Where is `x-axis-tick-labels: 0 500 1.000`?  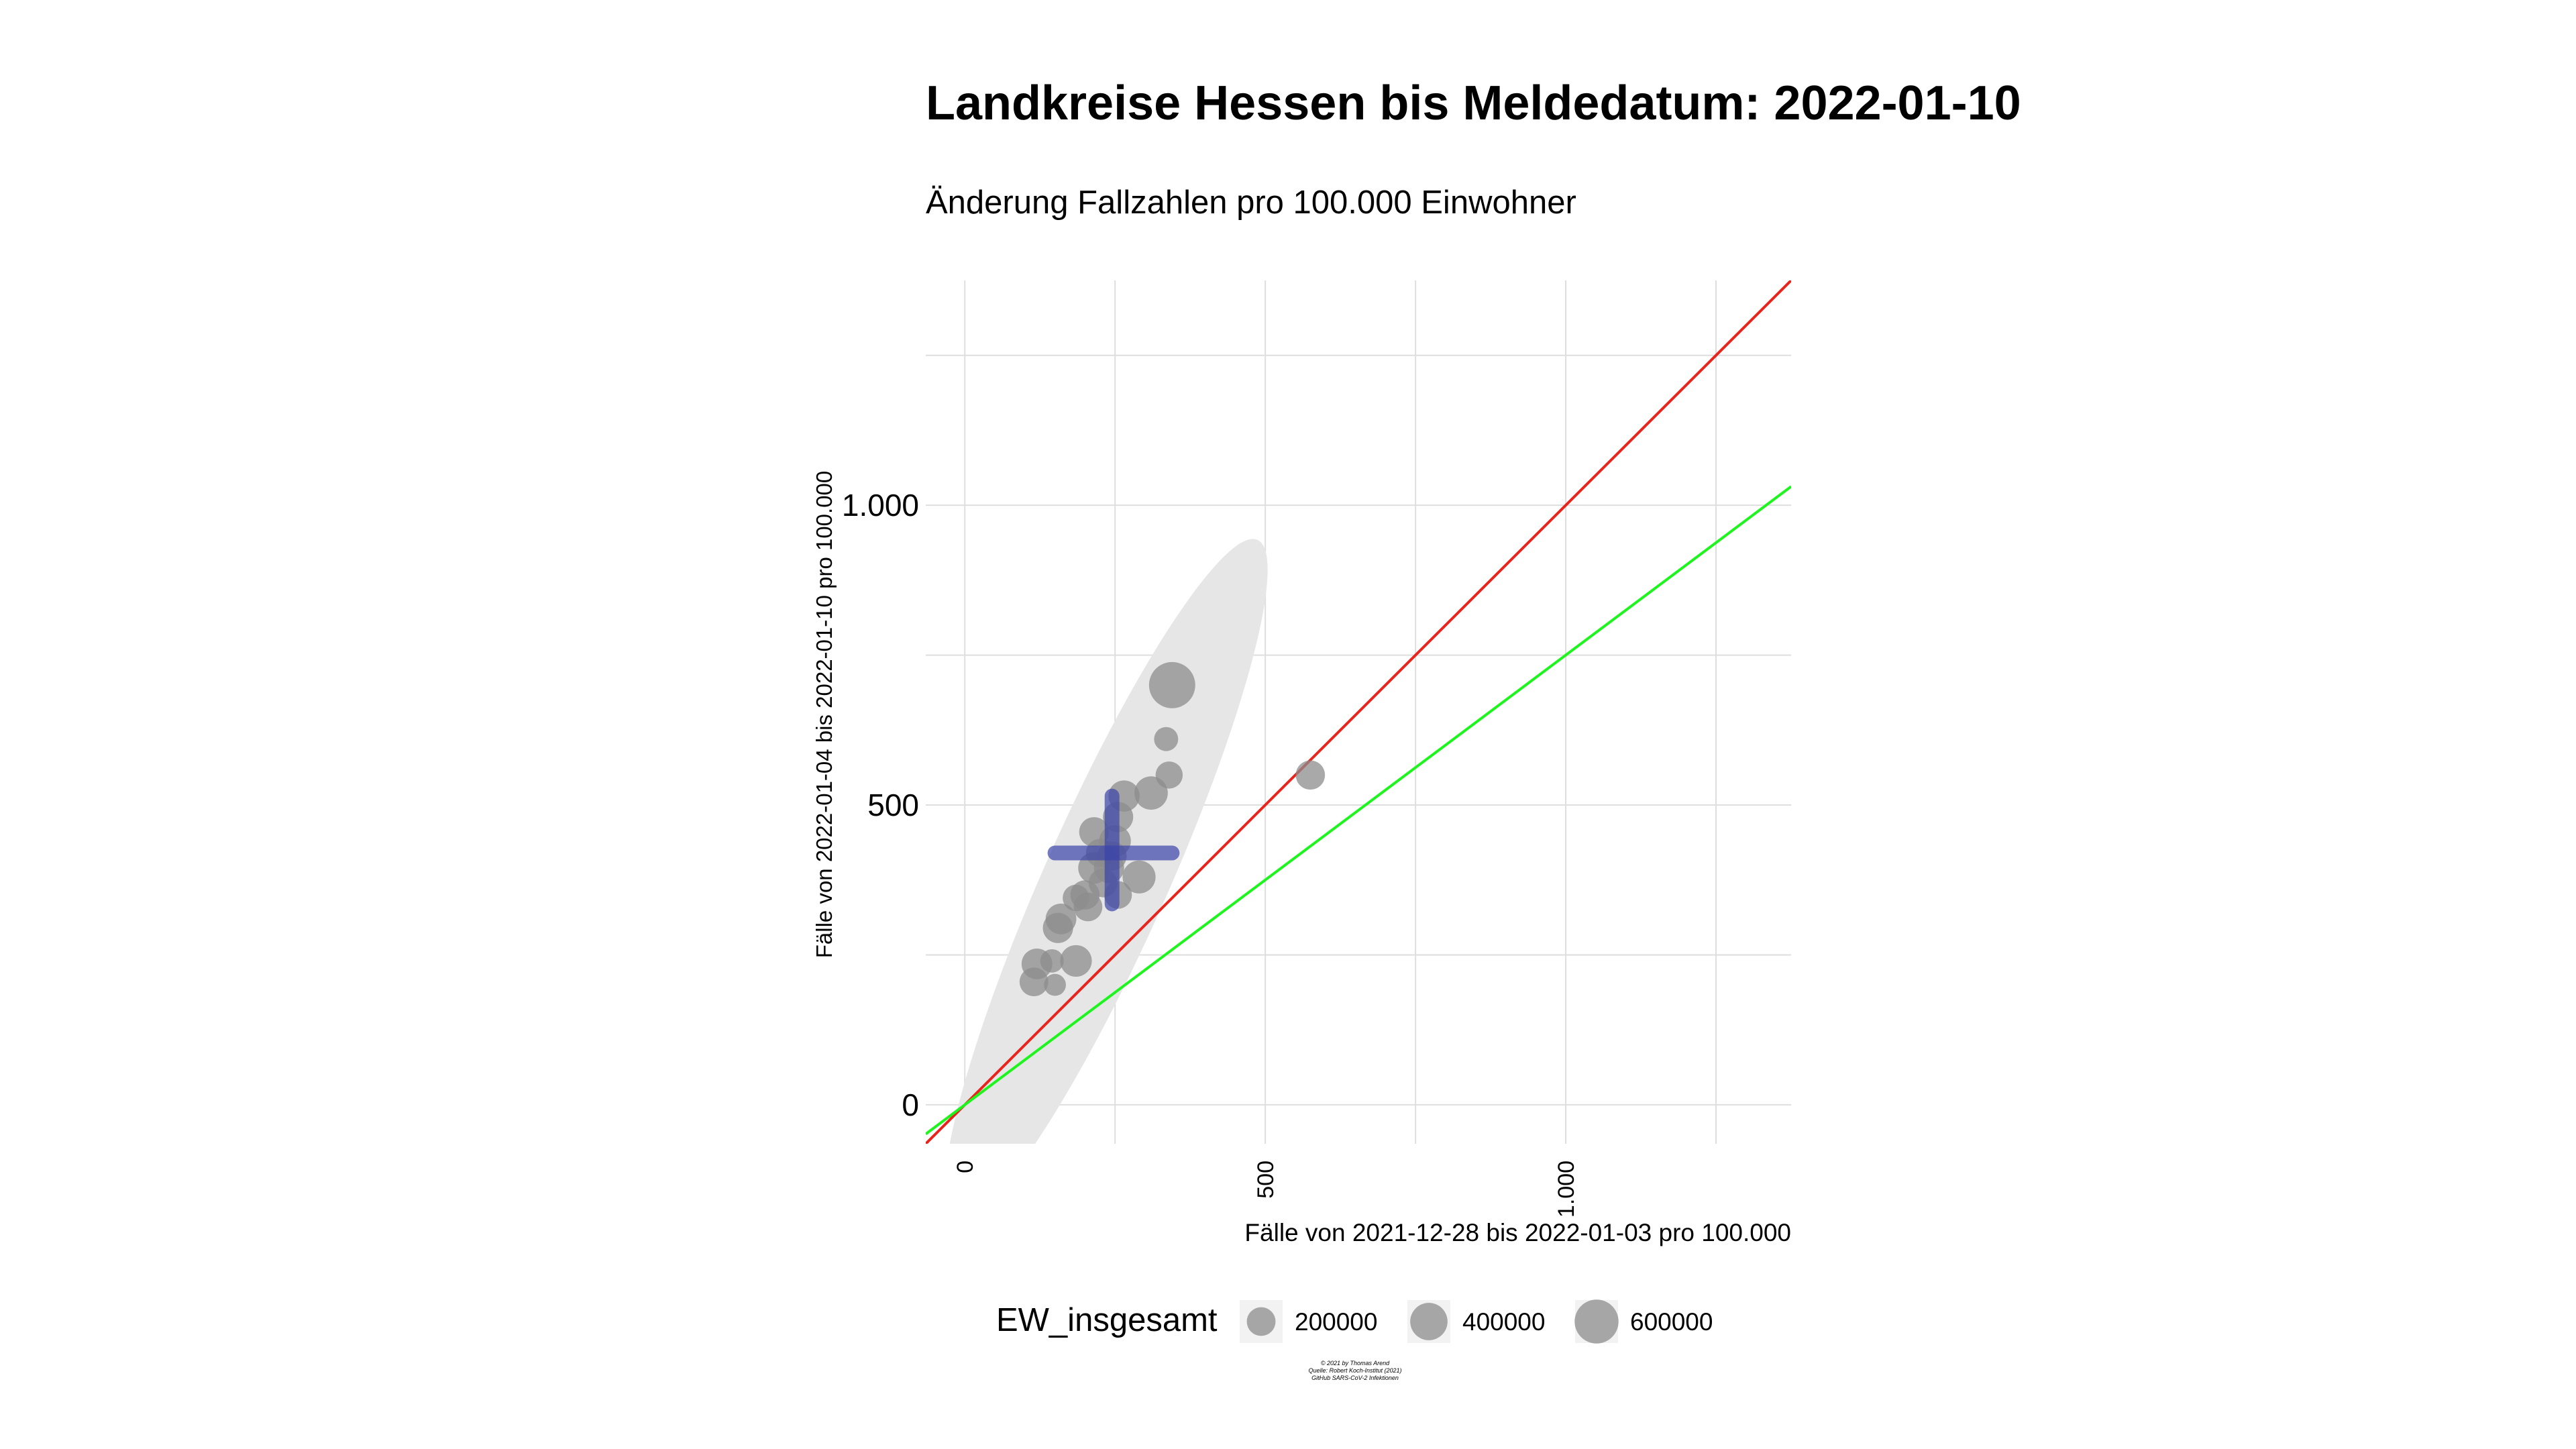
x-axis-tick-labels: 0 500 1.000 is located at coordinates (1266, 1189).